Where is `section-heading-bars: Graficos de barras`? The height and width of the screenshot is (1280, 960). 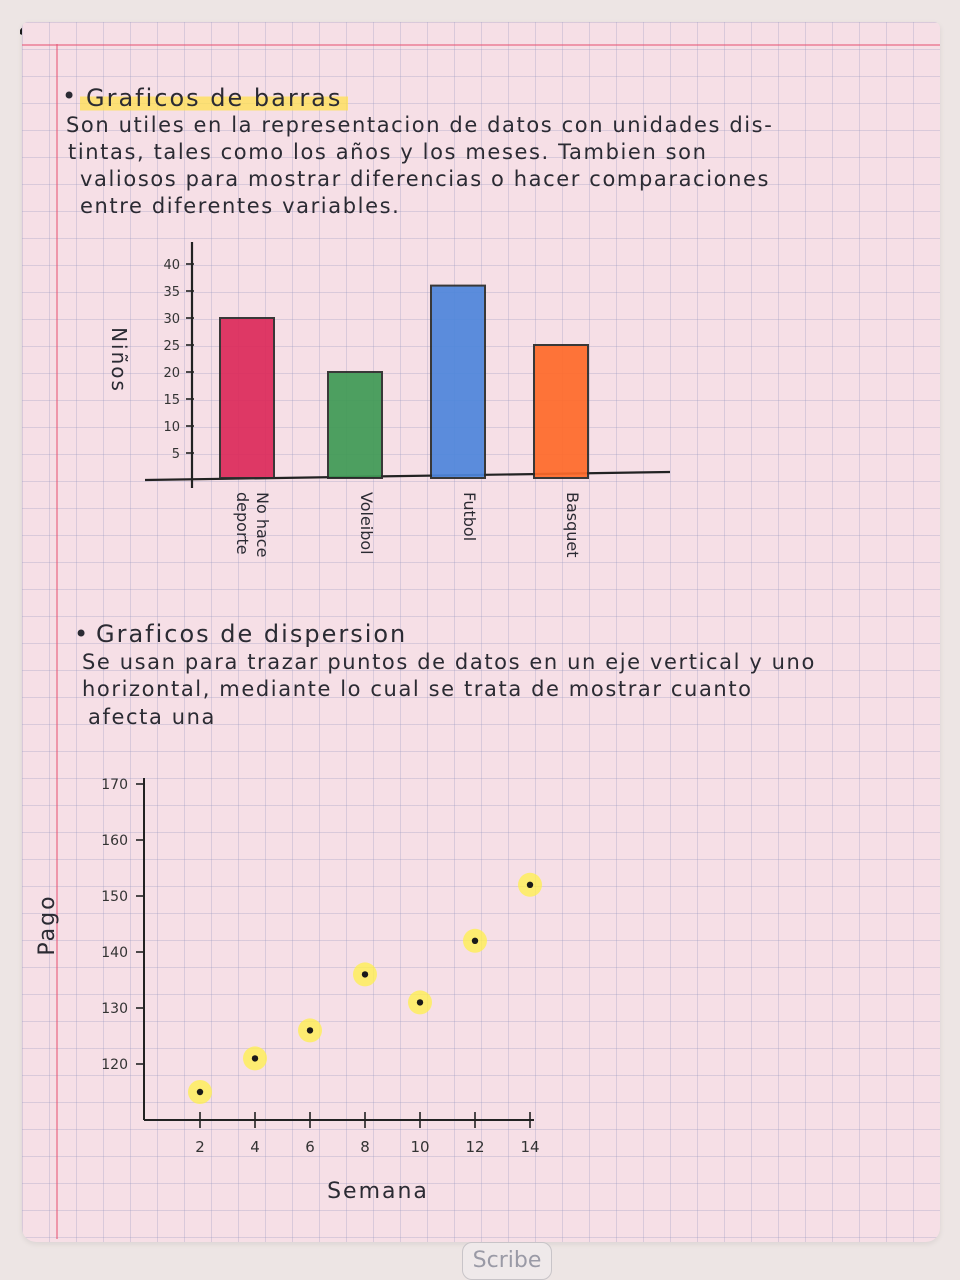
section-heading-bars: Graficos de barras is located at coordinates (214, 98).